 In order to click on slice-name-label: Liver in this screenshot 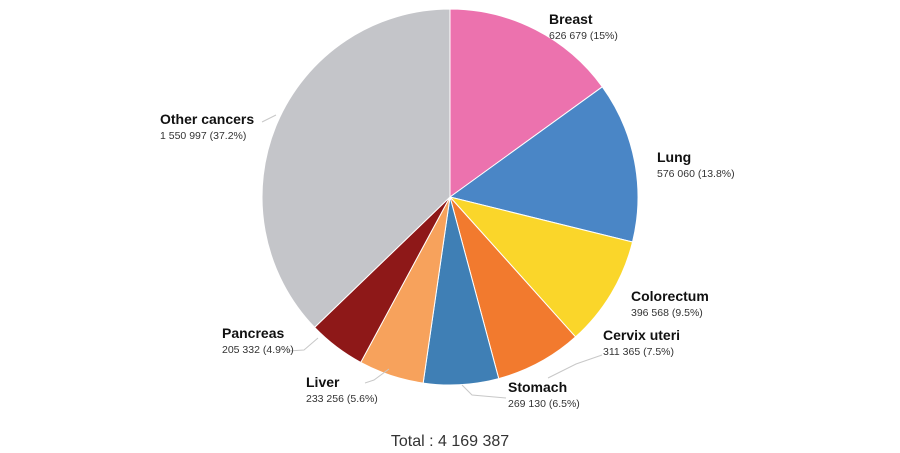, I will do `click(323, 382)`.